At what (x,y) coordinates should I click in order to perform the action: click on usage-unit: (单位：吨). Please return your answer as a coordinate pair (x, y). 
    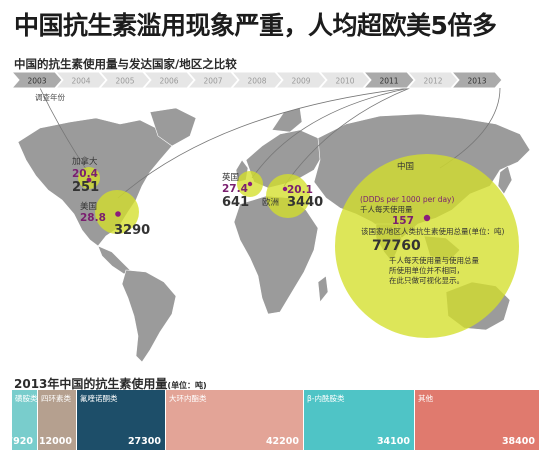
    Looking at the image, I should click on (187, 385).